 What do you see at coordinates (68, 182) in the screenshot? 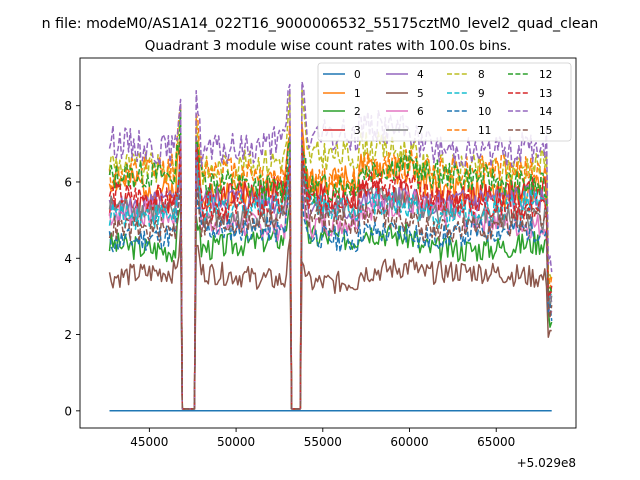
I see `y-tick-label: 6` at bounding box center [68, 182].